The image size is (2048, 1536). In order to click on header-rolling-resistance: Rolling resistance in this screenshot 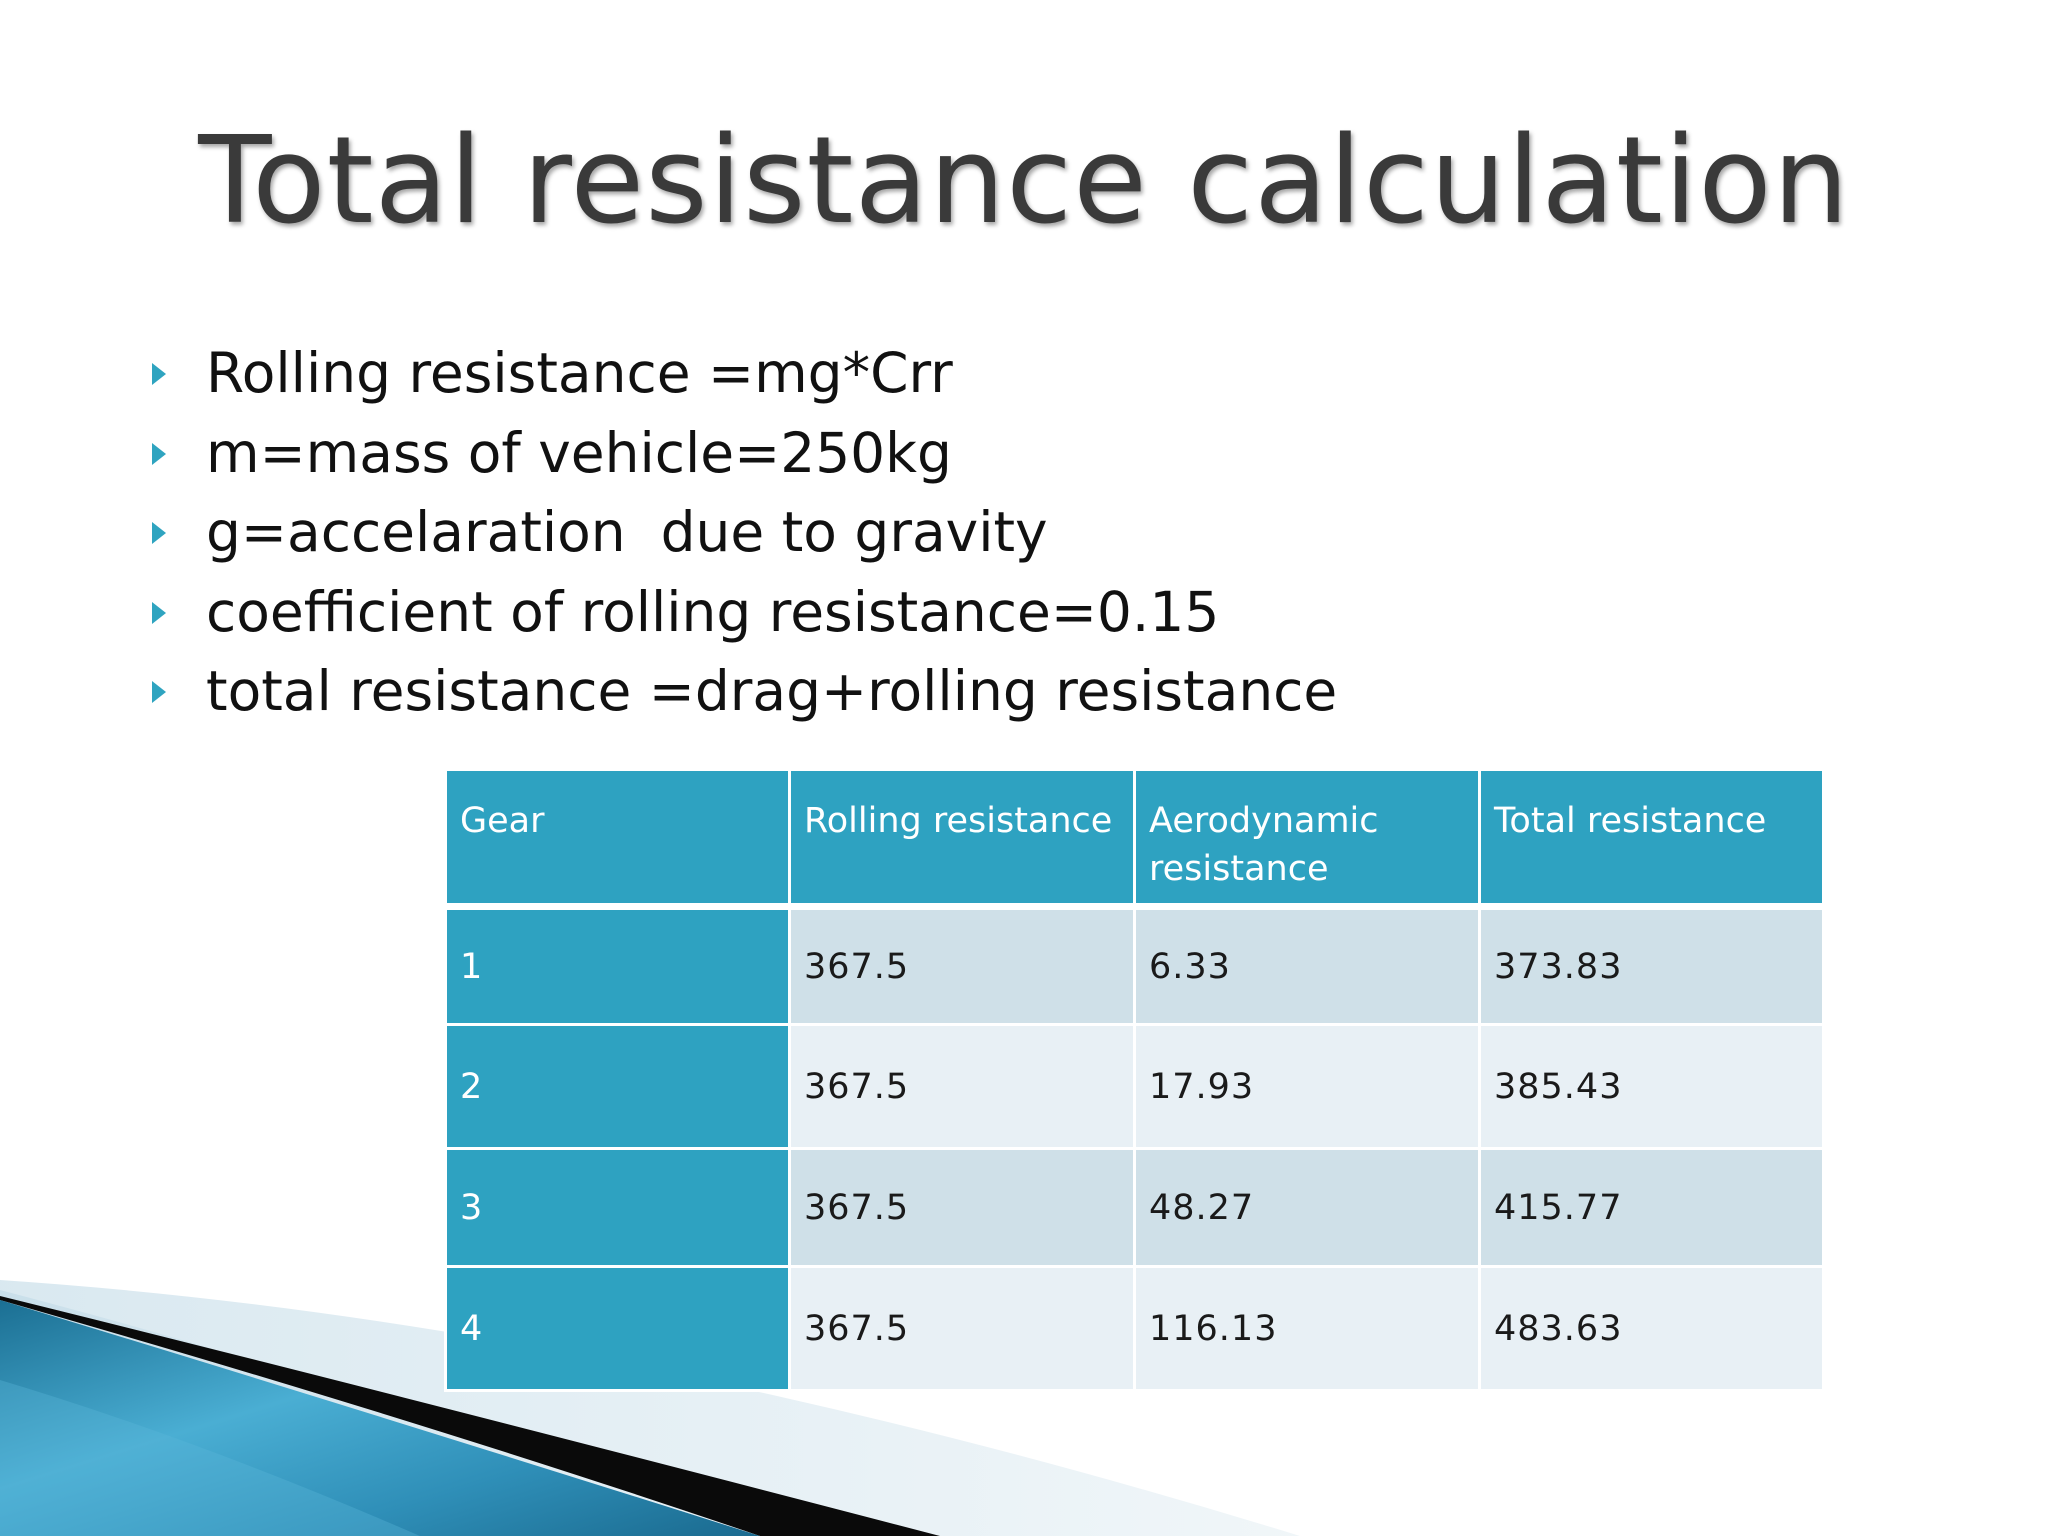, I will do `click(962, 839)`.